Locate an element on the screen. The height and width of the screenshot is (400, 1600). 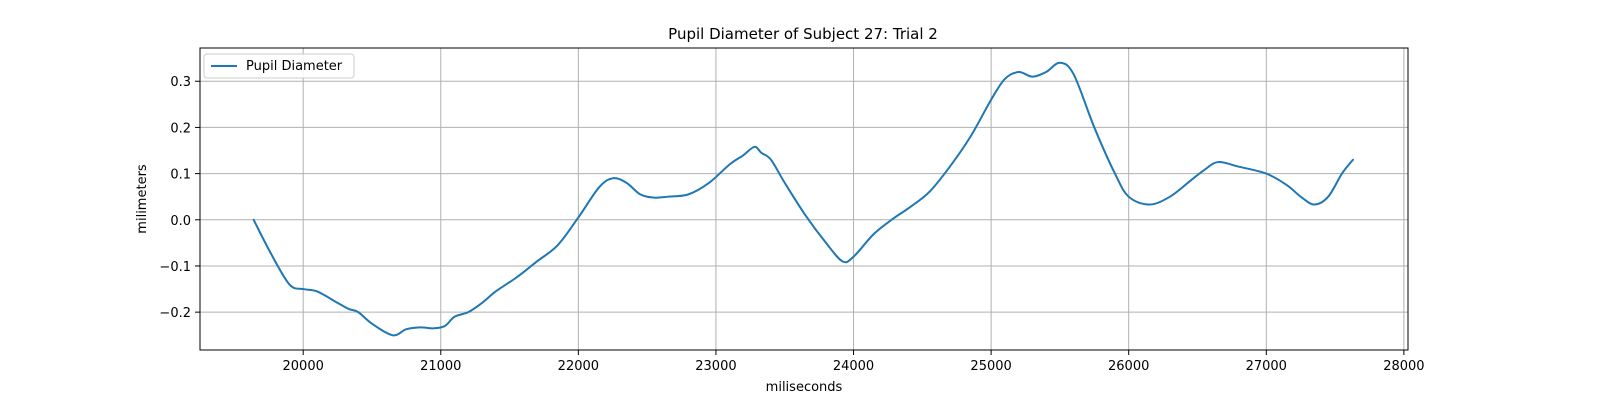
y-axis-label: milimeters is located at coordinates (142, 199).